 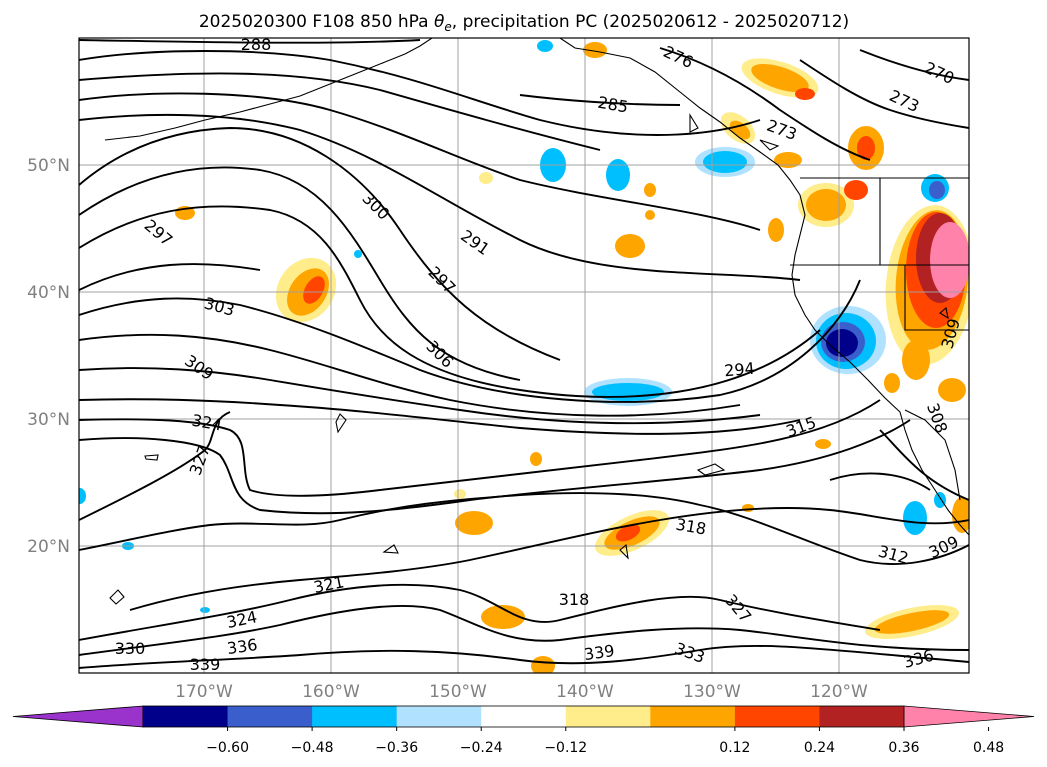 I want to click on colorbar-tick-label: 0.48, so click(x=988, y=748).